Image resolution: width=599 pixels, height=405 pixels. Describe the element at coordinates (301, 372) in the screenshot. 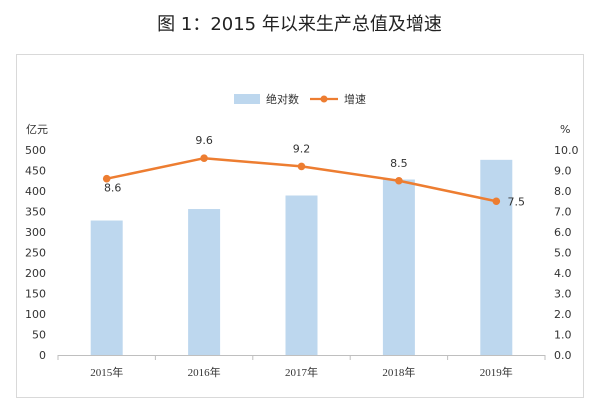

I see `x-tick-label: 2017年` at that location.